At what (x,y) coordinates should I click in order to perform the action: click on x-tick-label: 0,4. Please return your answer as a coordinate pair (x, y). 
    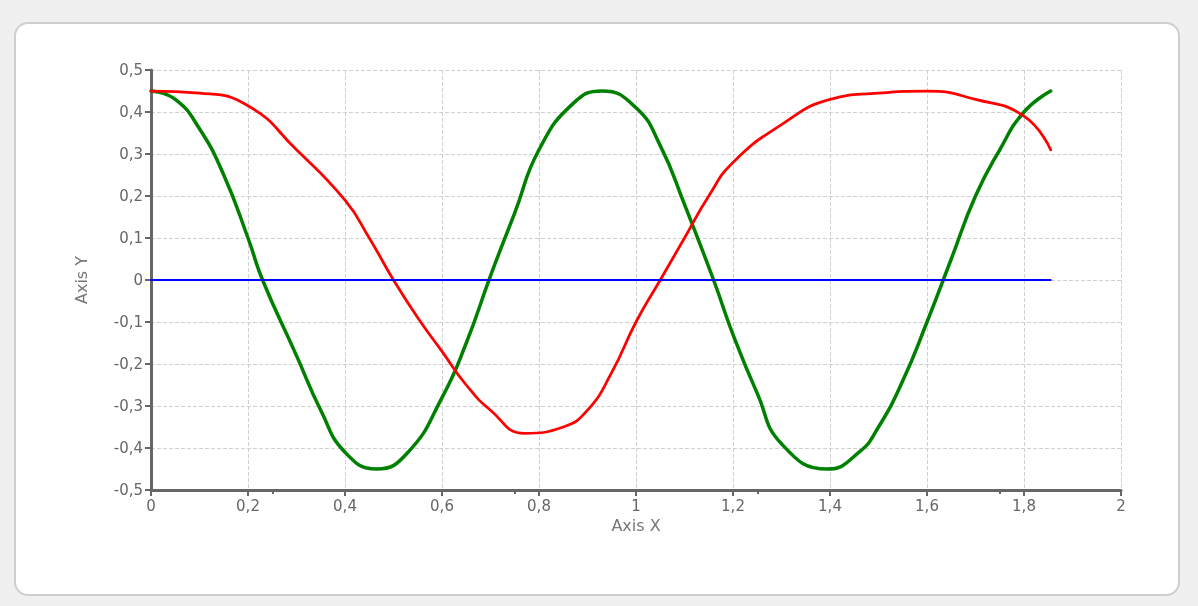
    Looking at the image, I should click on (345, 505).